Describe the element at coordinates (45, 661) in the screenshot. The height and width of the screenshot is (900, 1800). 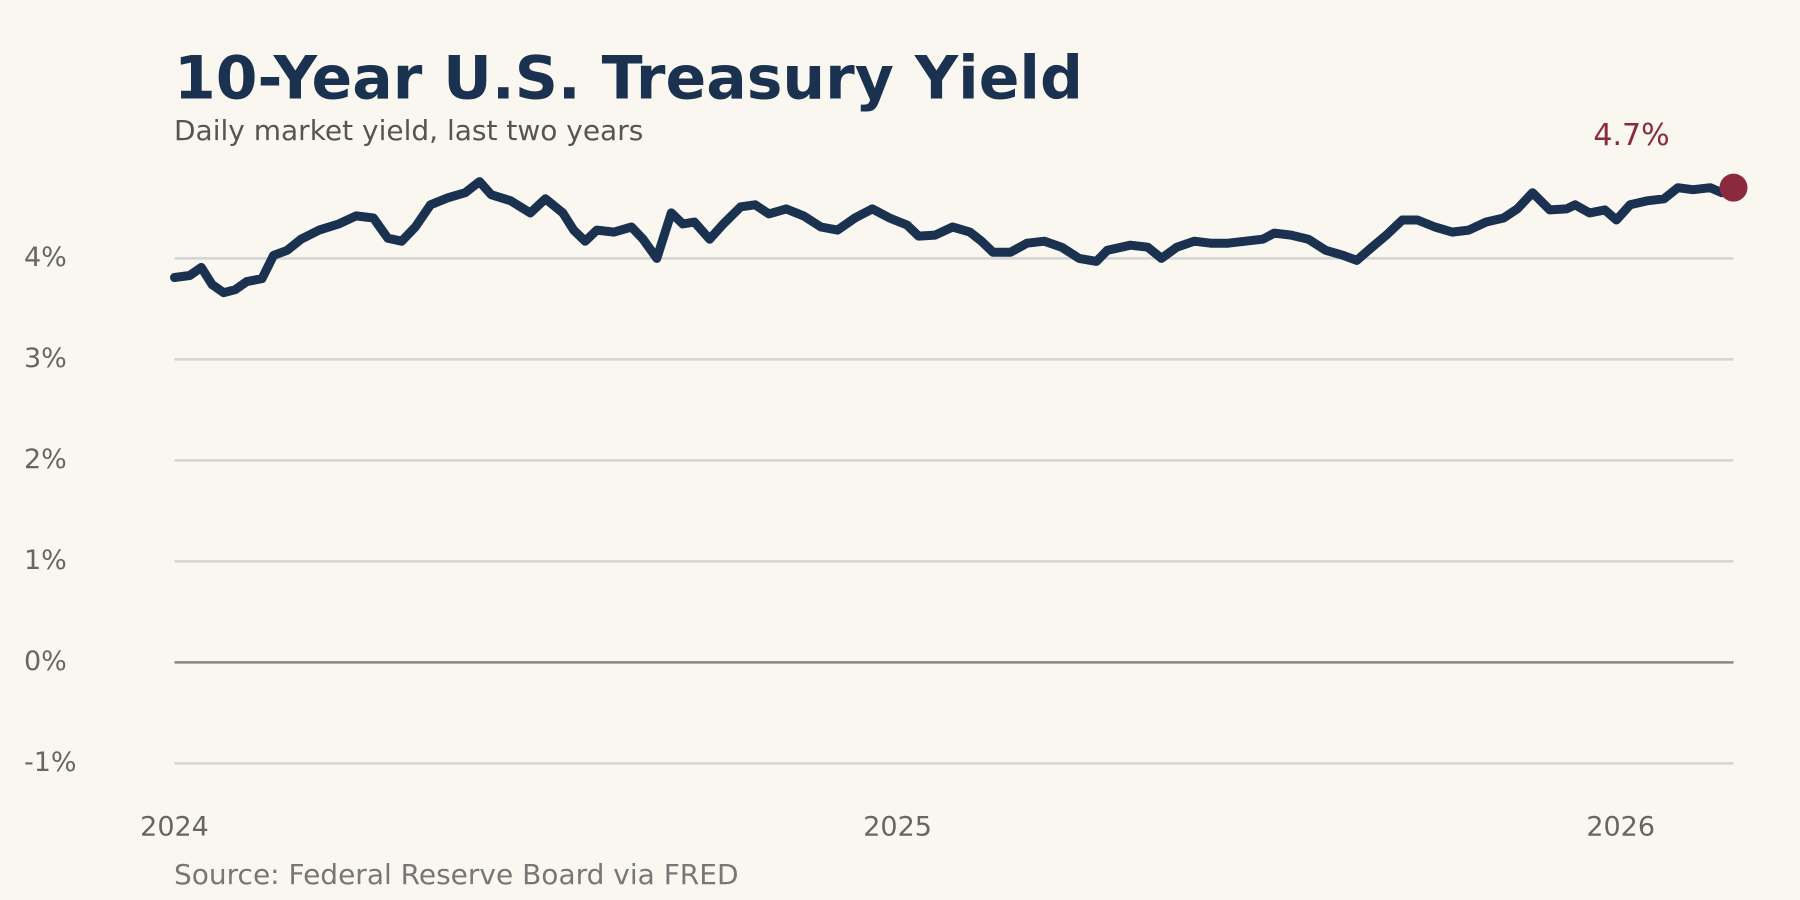
I see `y-tick-label: 0%` at that location.